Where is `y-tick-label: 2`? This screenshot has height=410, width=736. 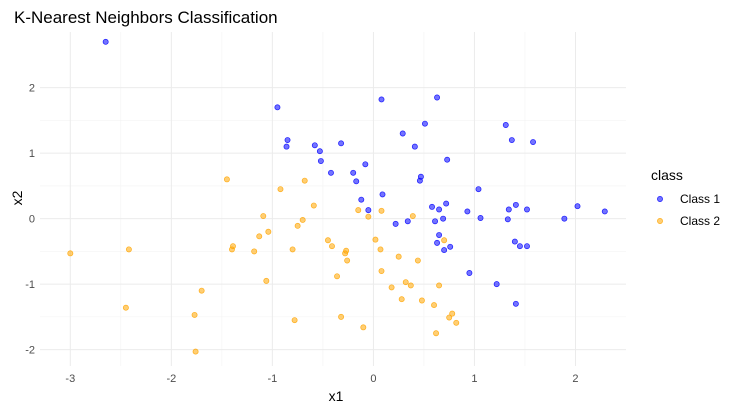
y-tick-label: 2 is located at coordinates (32, 89).